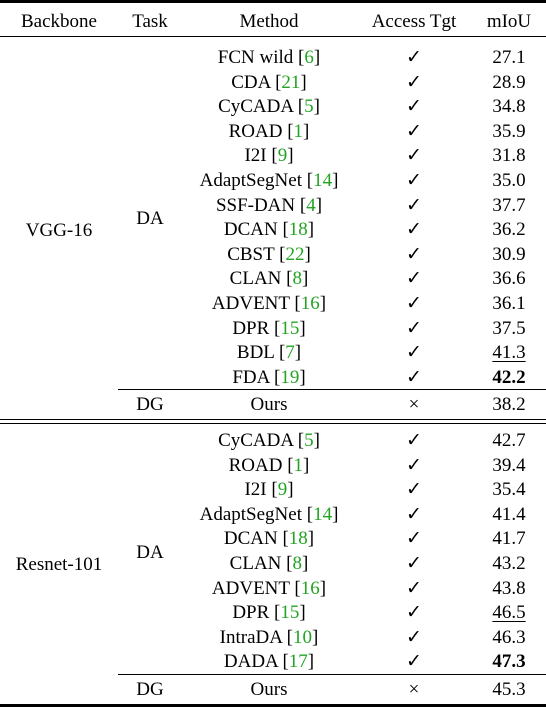 The width and height of the screenshot is (546, 710). Describe the element at coordinates (295, 254) in the screenshot. I see `citation-link: 22` at that location.